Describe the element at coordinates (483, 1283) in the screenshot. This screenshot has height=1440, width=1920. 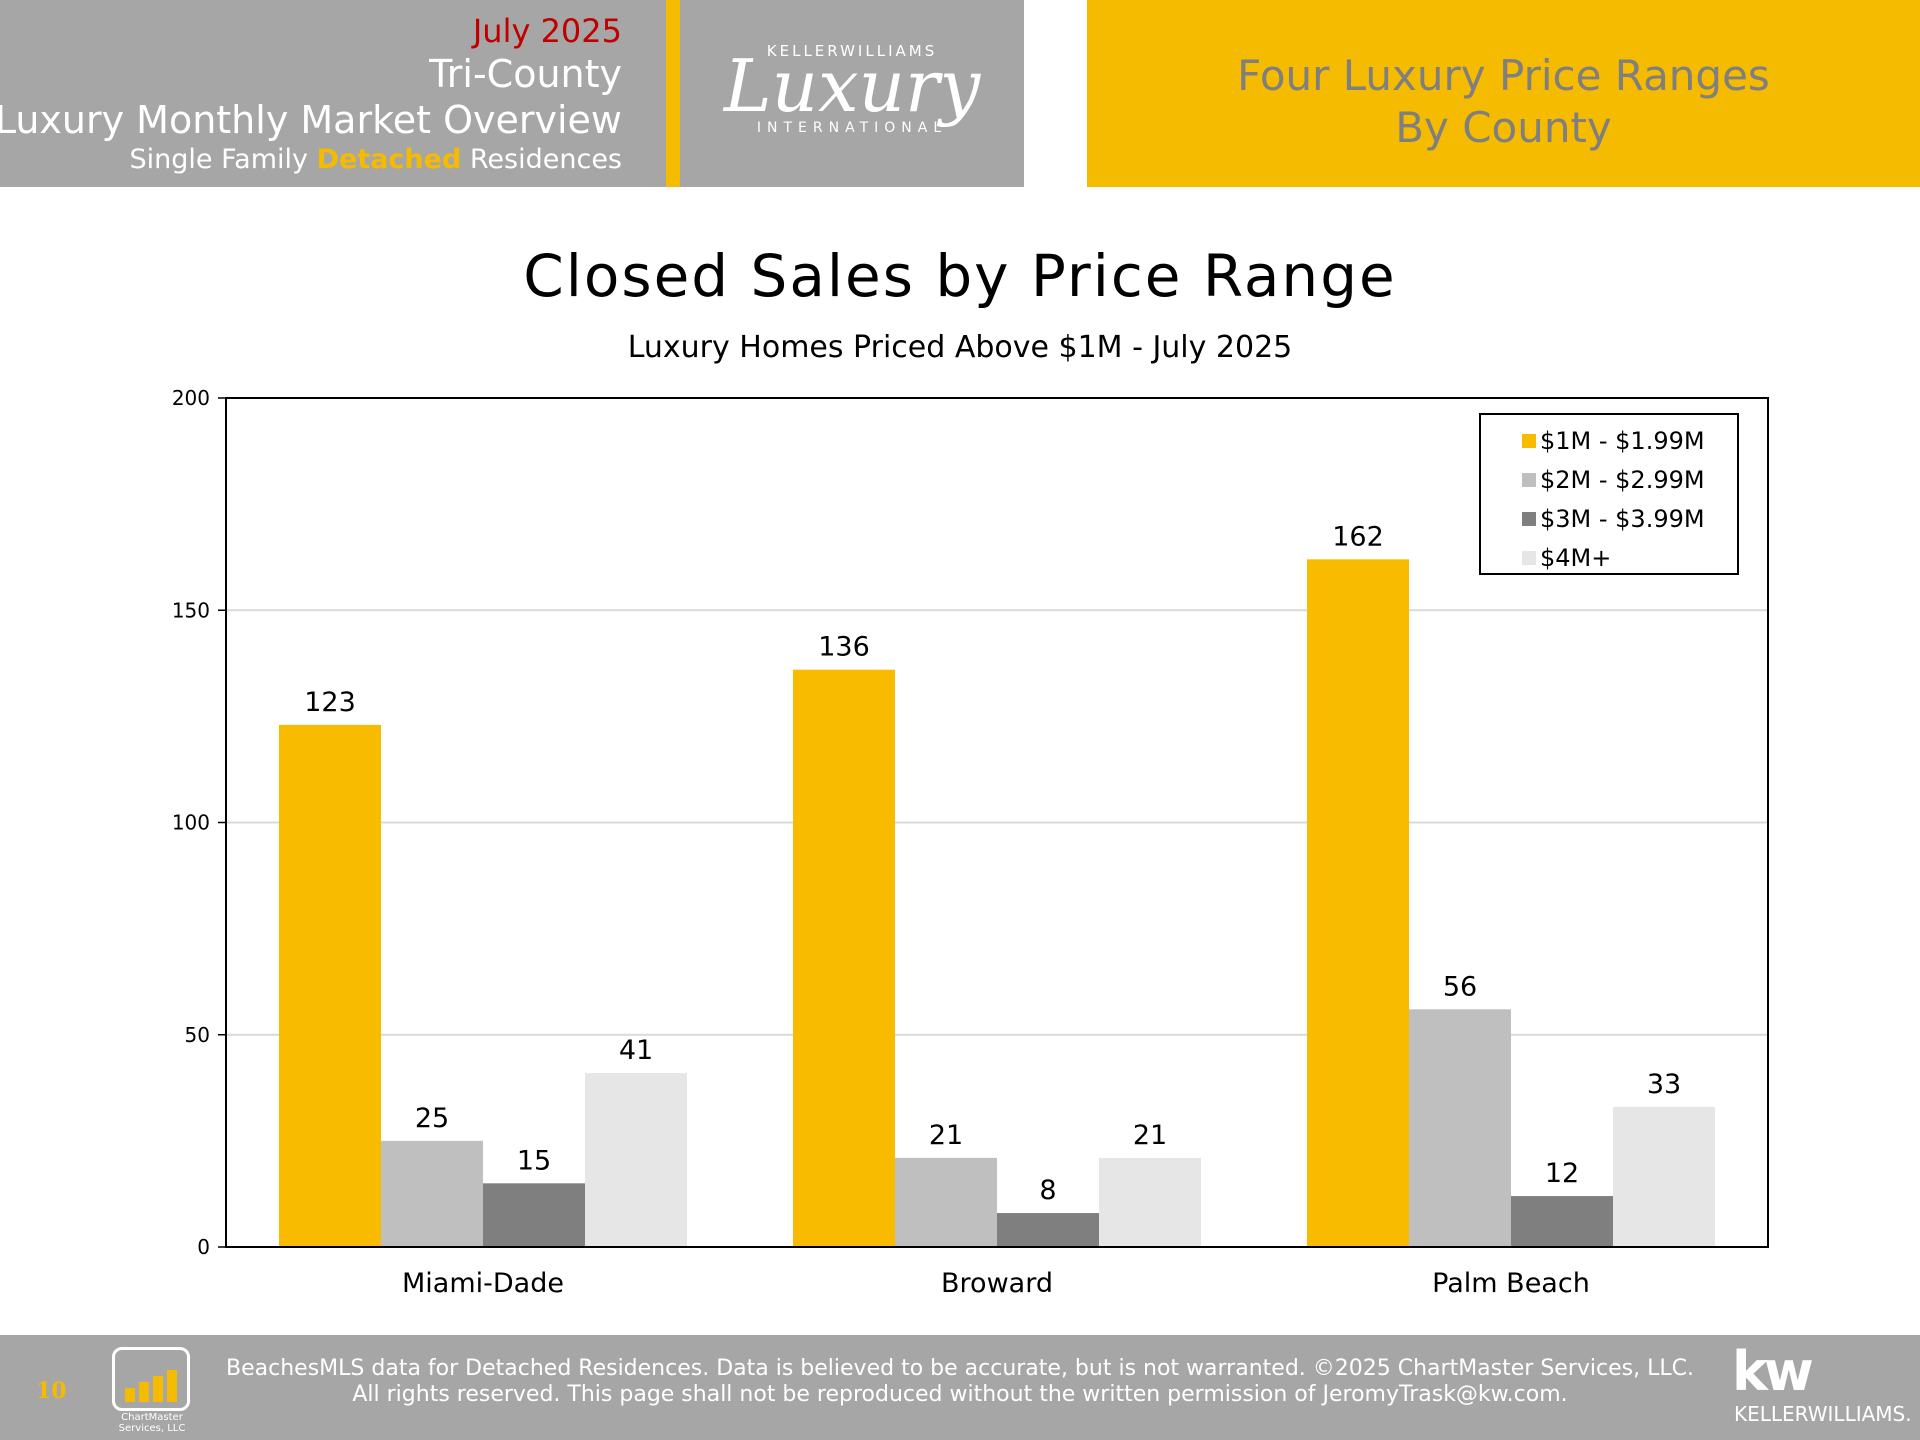
I see `x-tick-label: Miami-Dade` at that location.